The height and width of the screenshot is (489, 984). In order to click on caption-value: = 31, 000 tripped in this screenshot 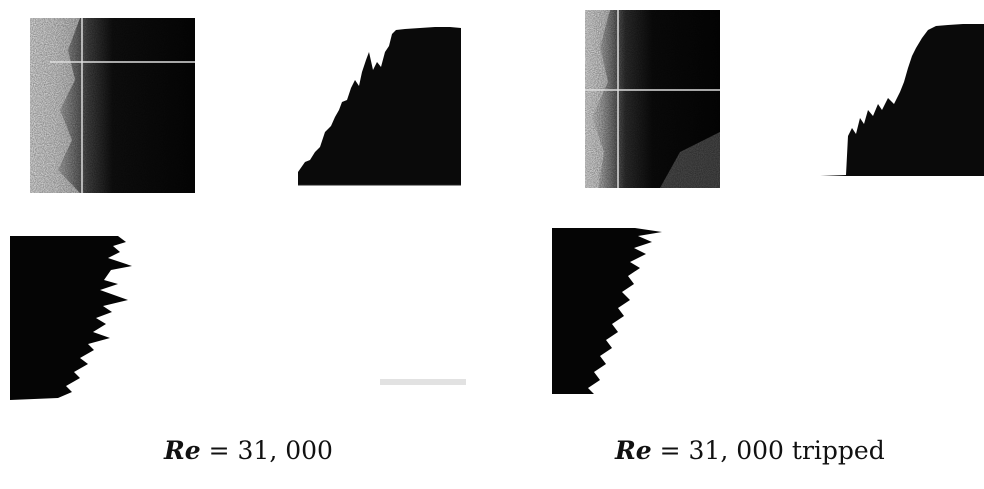, I will do `click(768, 450)`.